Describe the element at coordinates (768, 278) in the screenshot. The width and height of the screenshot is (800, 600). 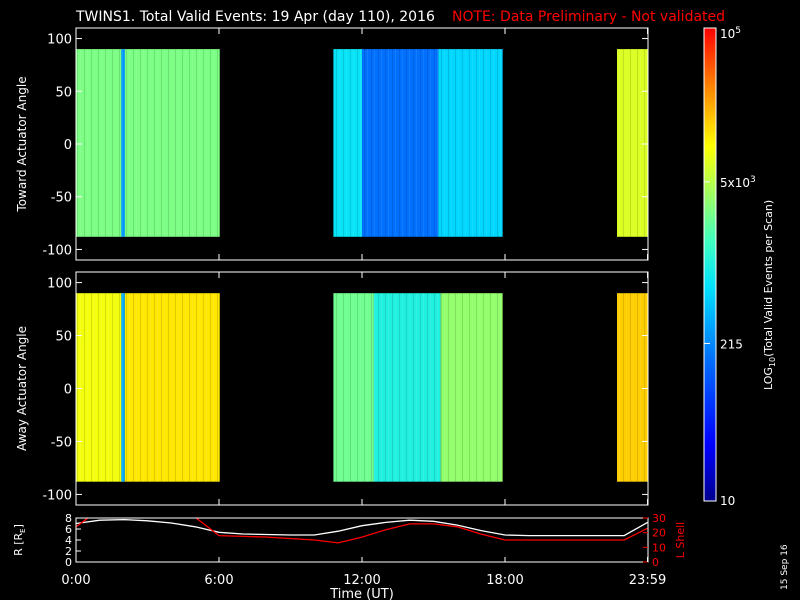
I see `colorbar-label-rest: (Total Valid Events per Scan)` at that location.